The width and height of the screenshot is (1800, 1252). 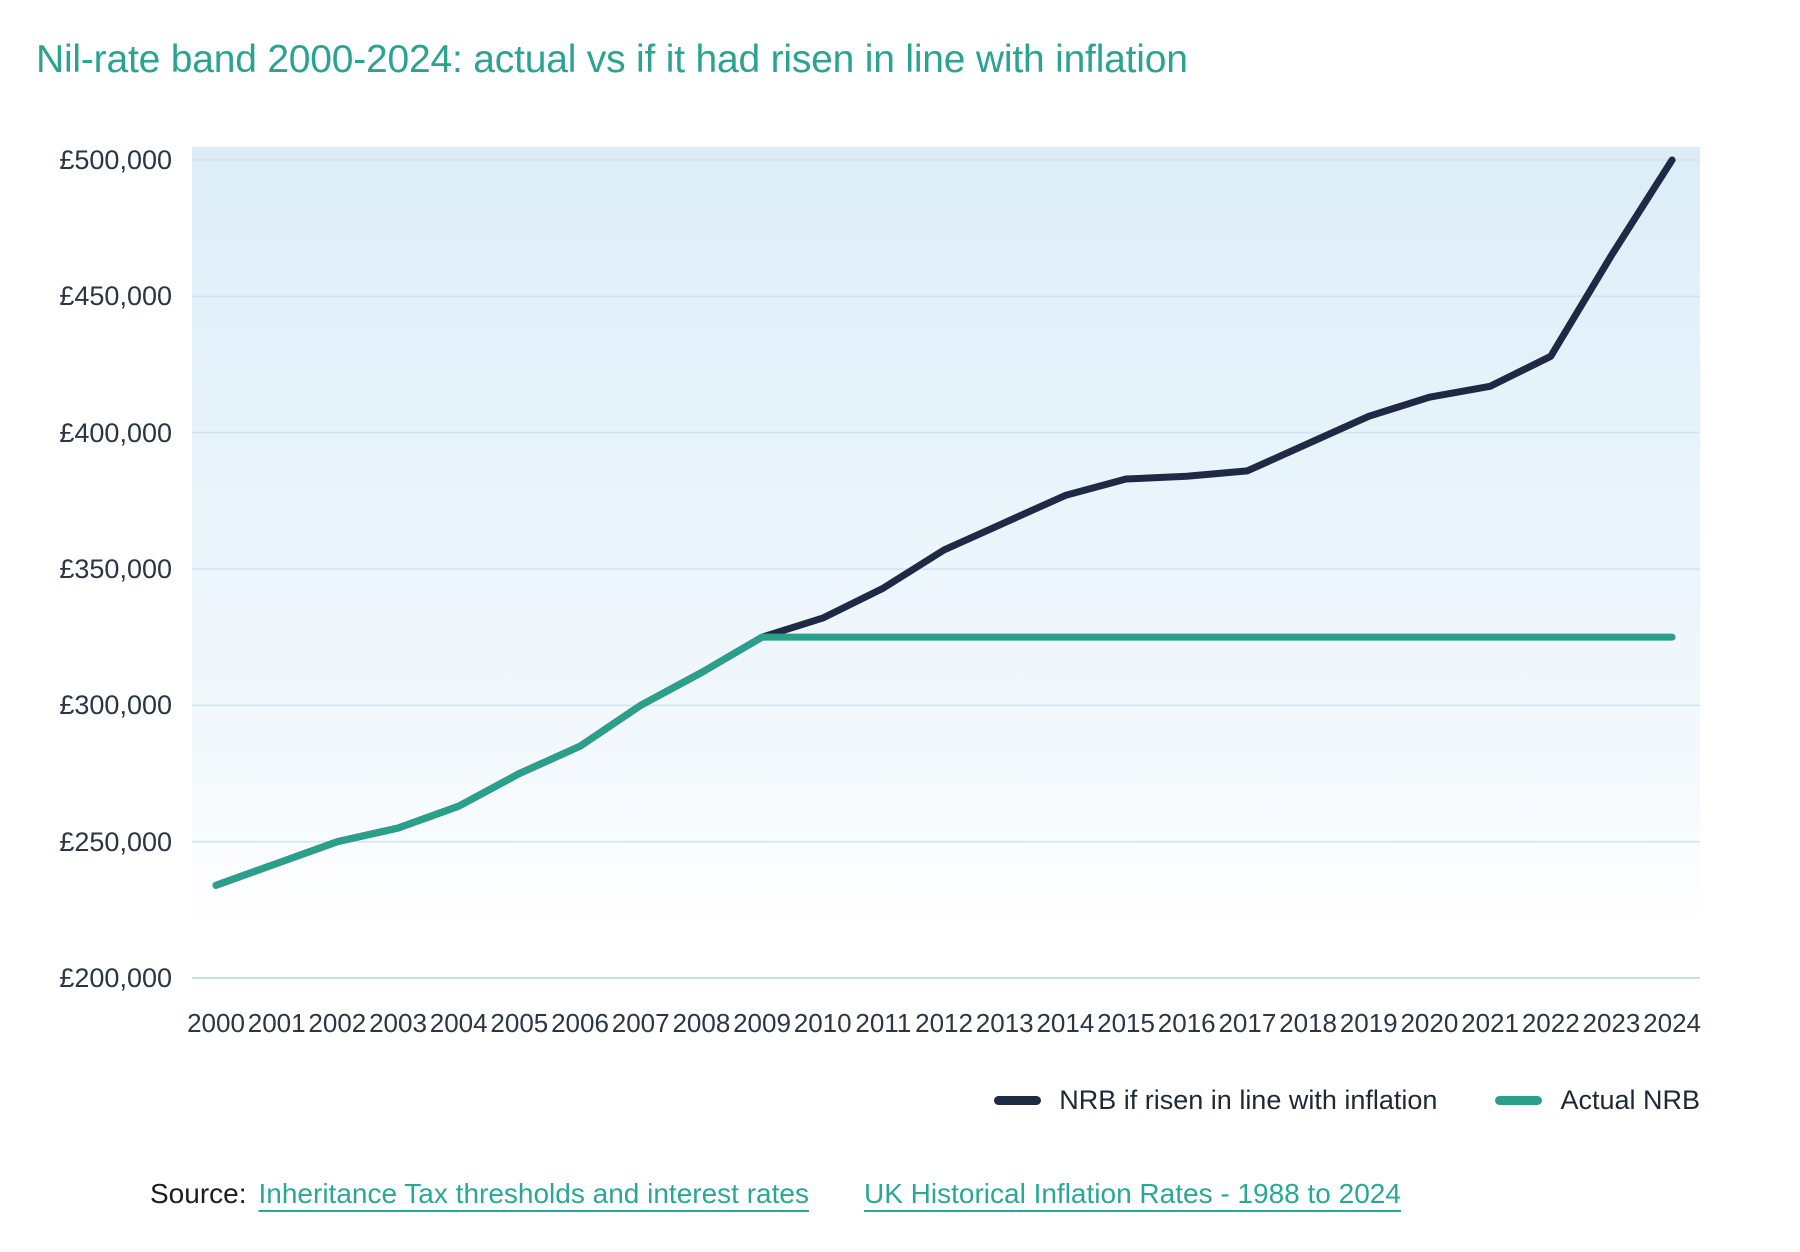 I want to click on x-axis-tick-label: 2014, so click(x=1065, y=1023).